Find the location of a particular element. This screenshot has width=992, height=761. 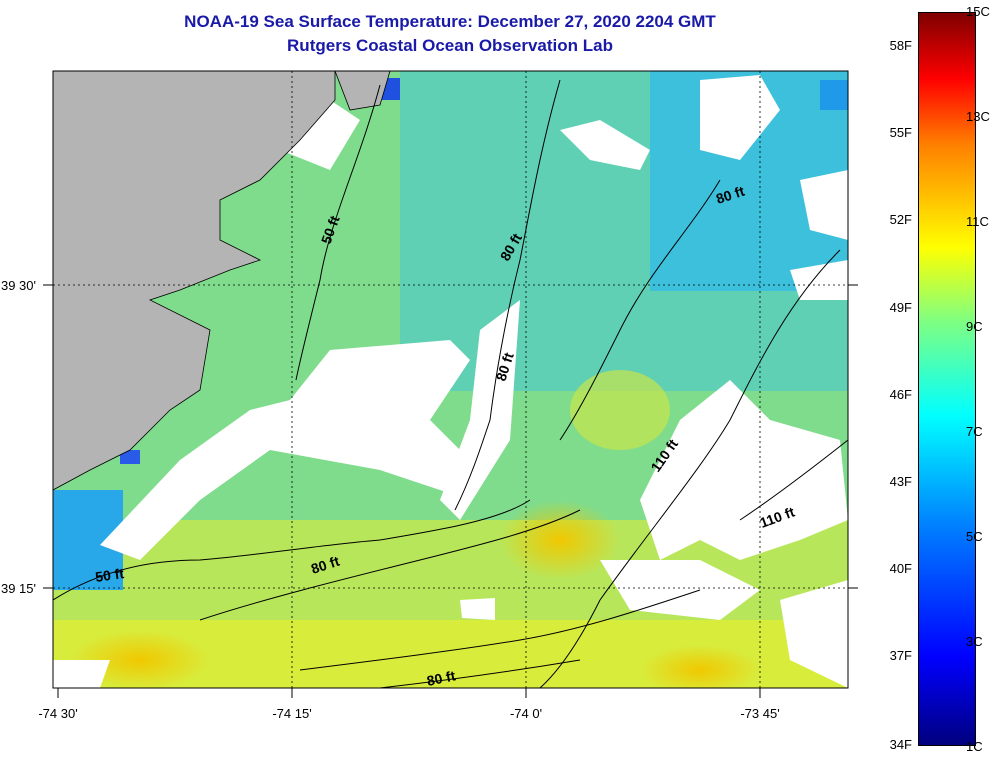

colorbar-f-label: 52F is located at coordinates (900, 219).